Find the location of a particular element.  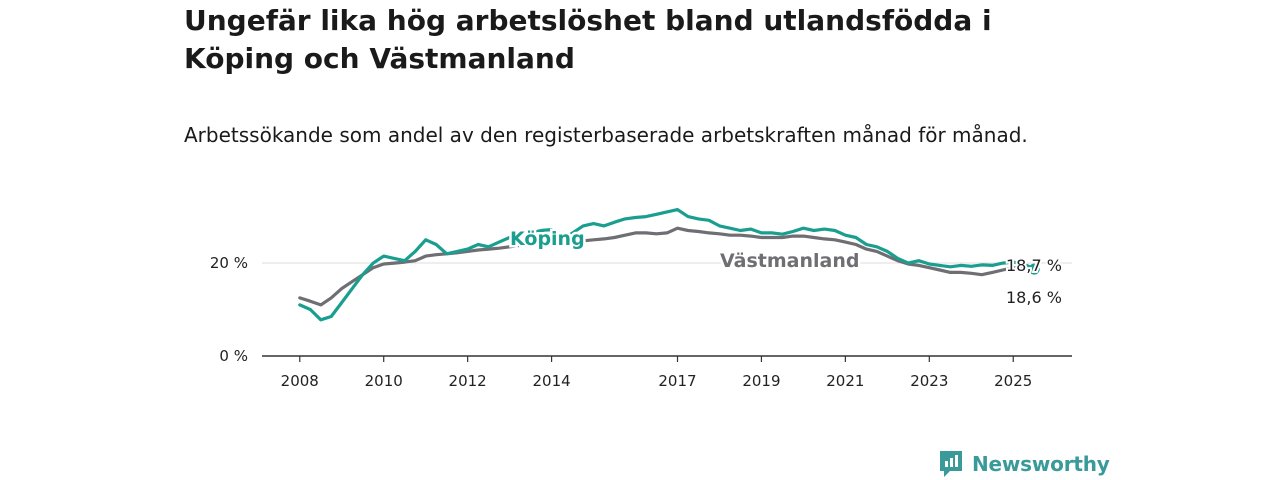

series-label-koping: Köping is located at coordinates (547, 239).